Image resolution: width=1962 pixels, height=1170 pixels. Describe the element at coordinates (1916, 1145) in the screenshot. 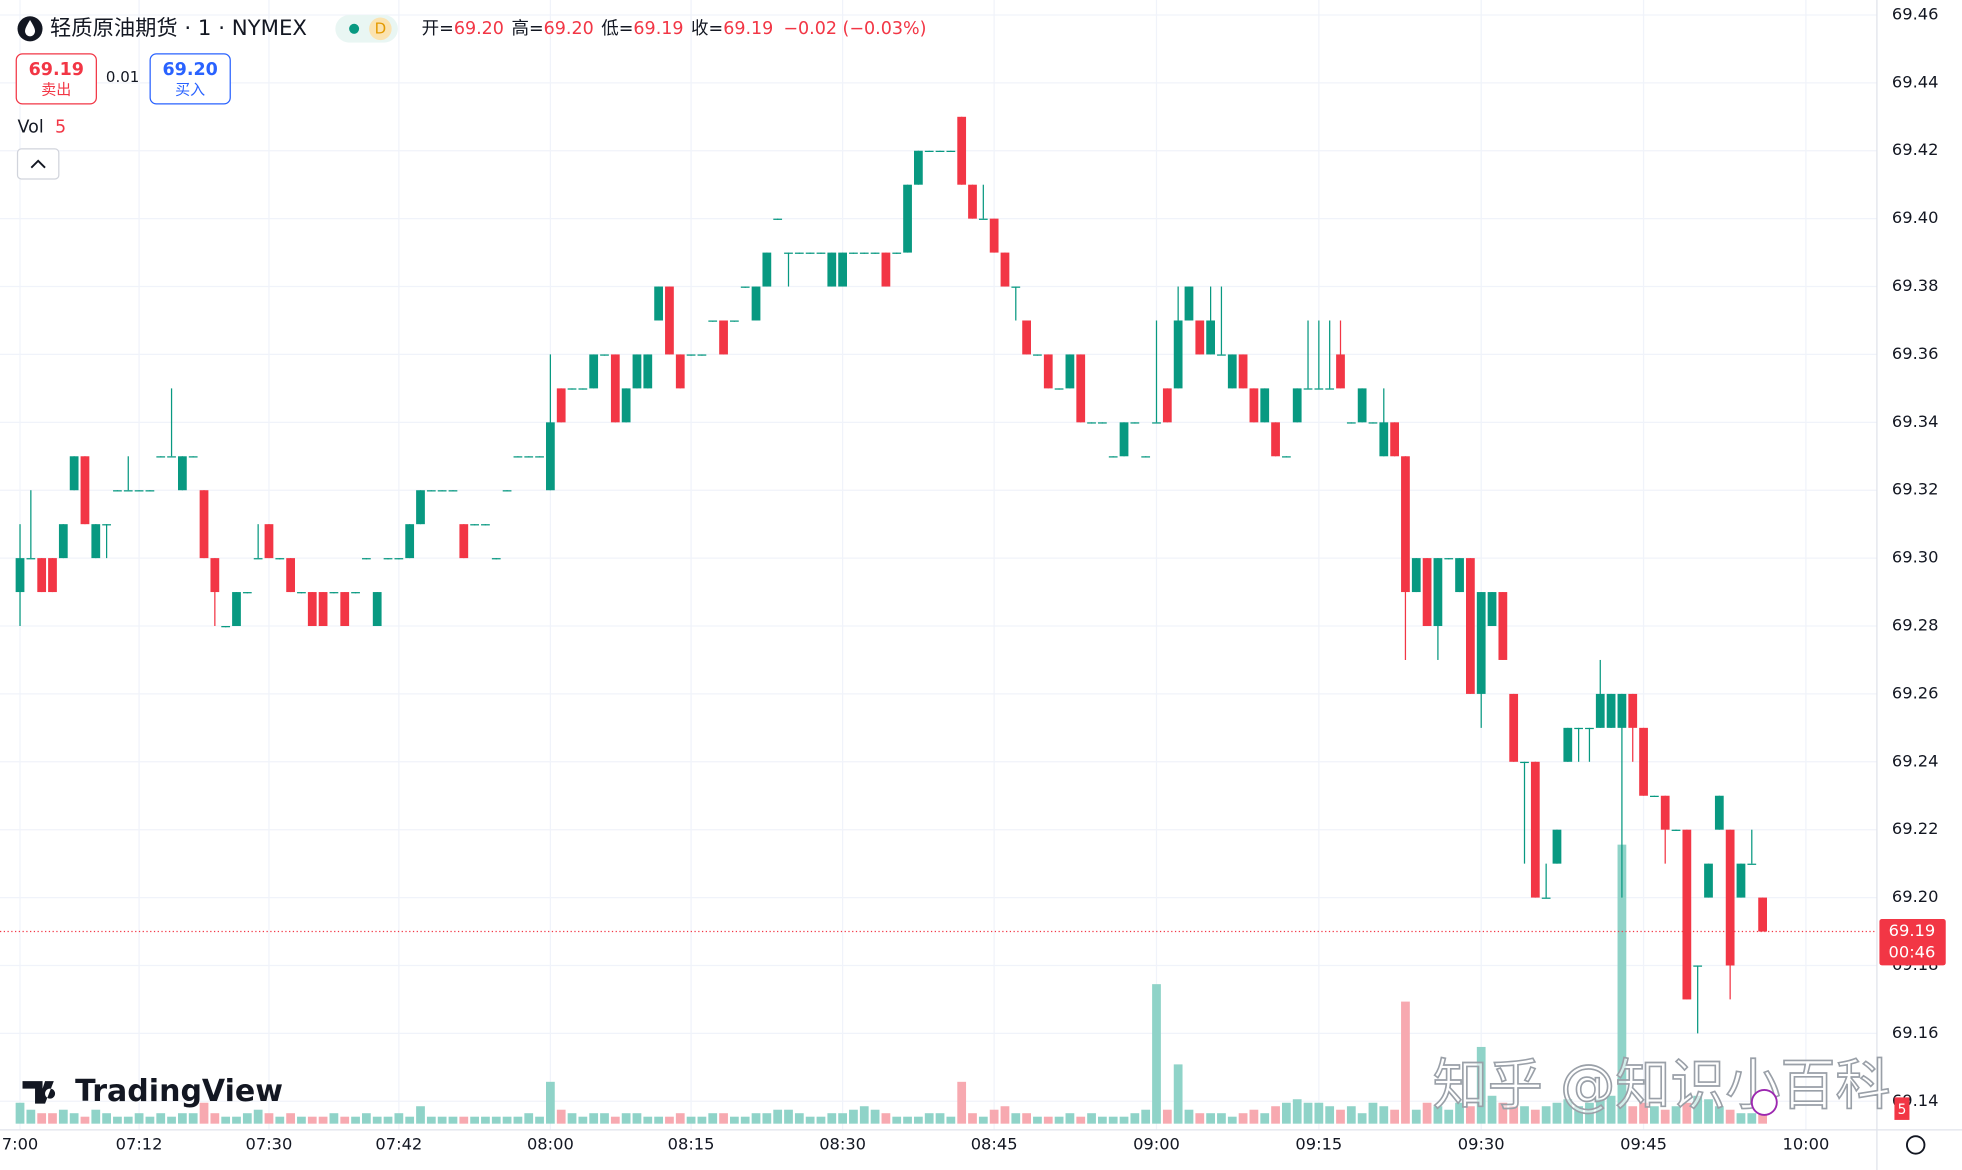

I see `settings-icon` at that location.